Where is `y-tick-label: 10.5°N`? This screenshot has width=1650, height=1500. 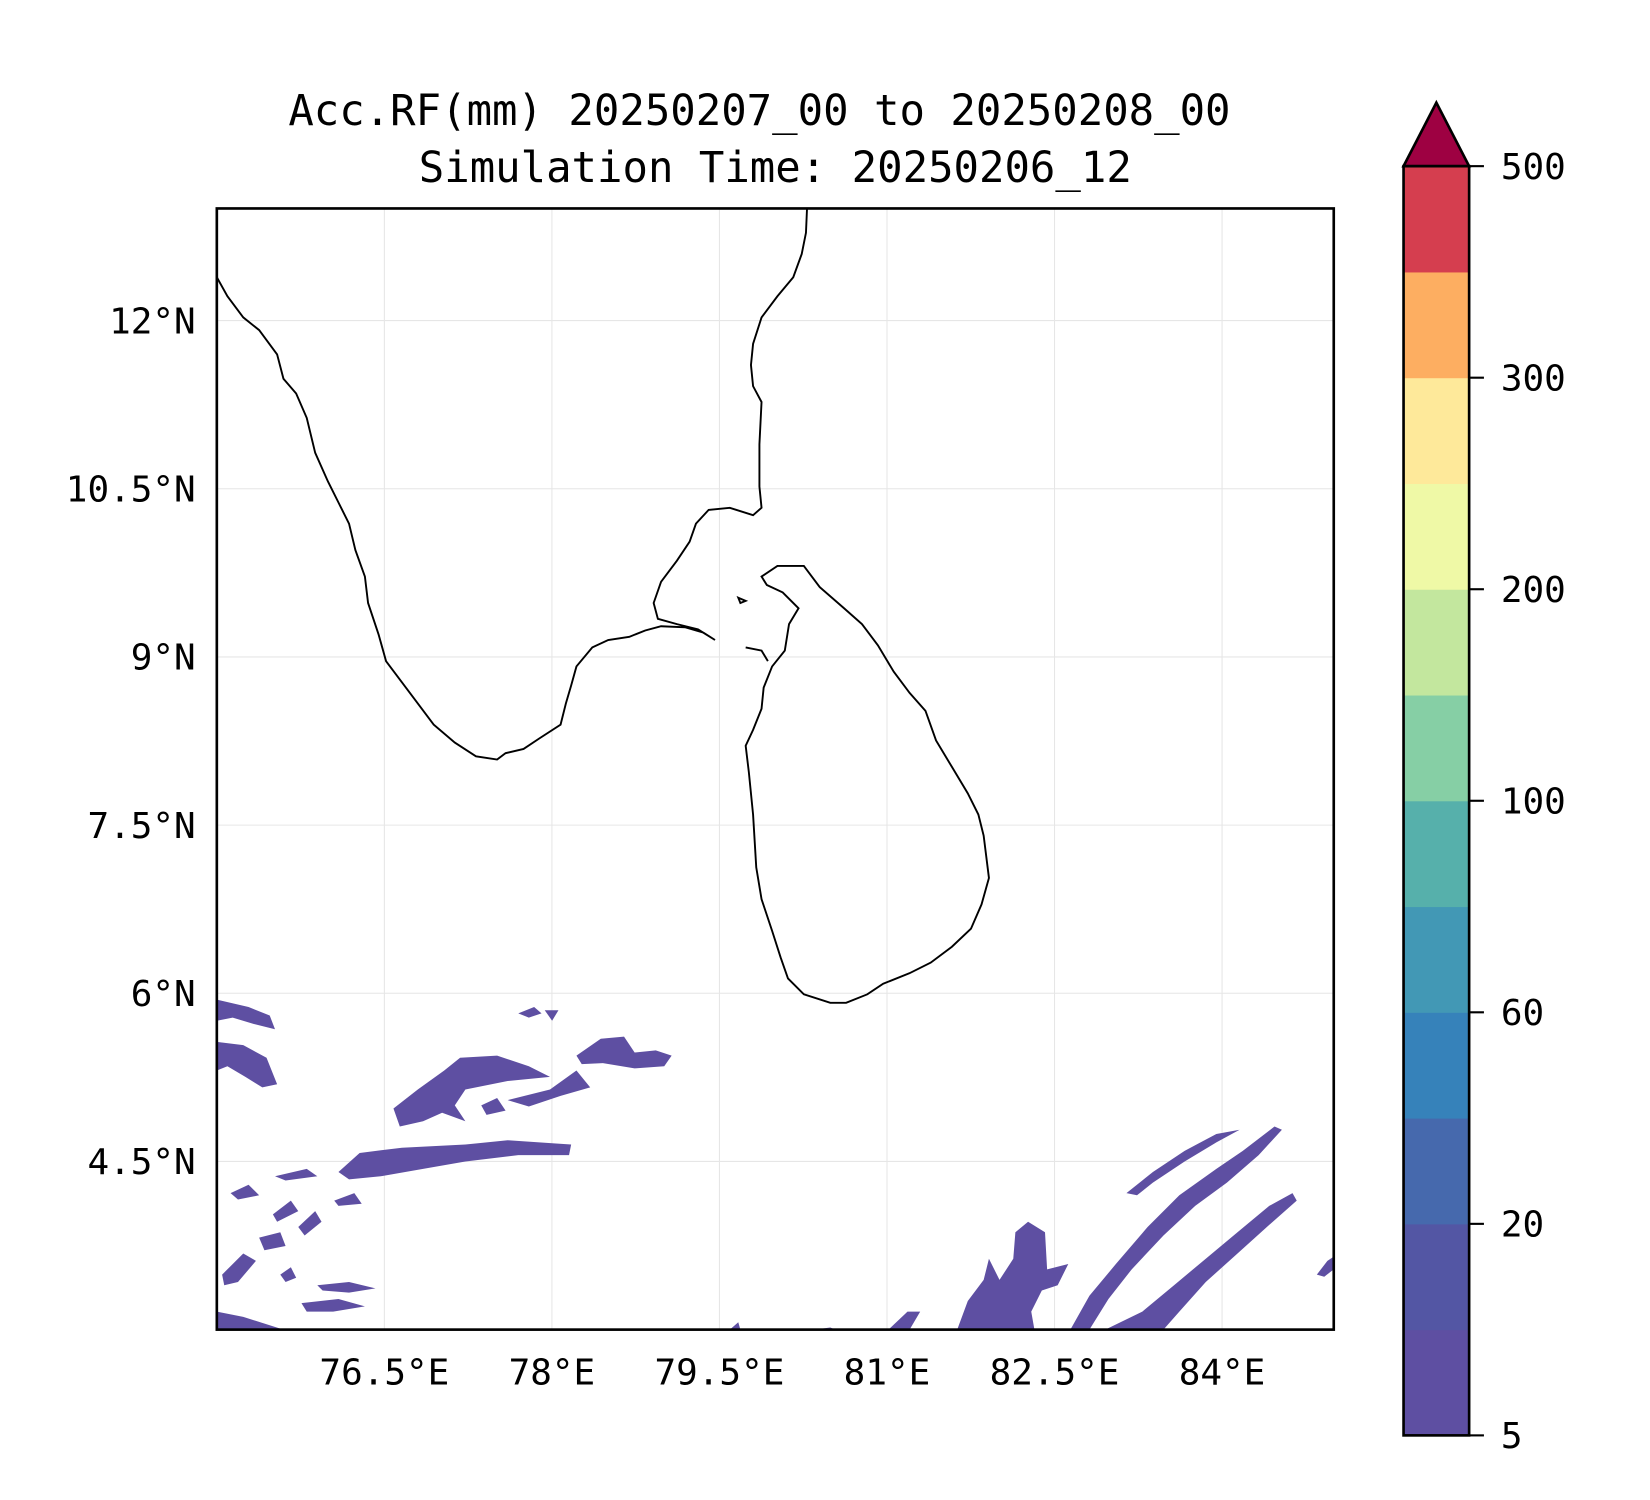
y-tick-label: 10.5°N is located at coordinates (131, 489).